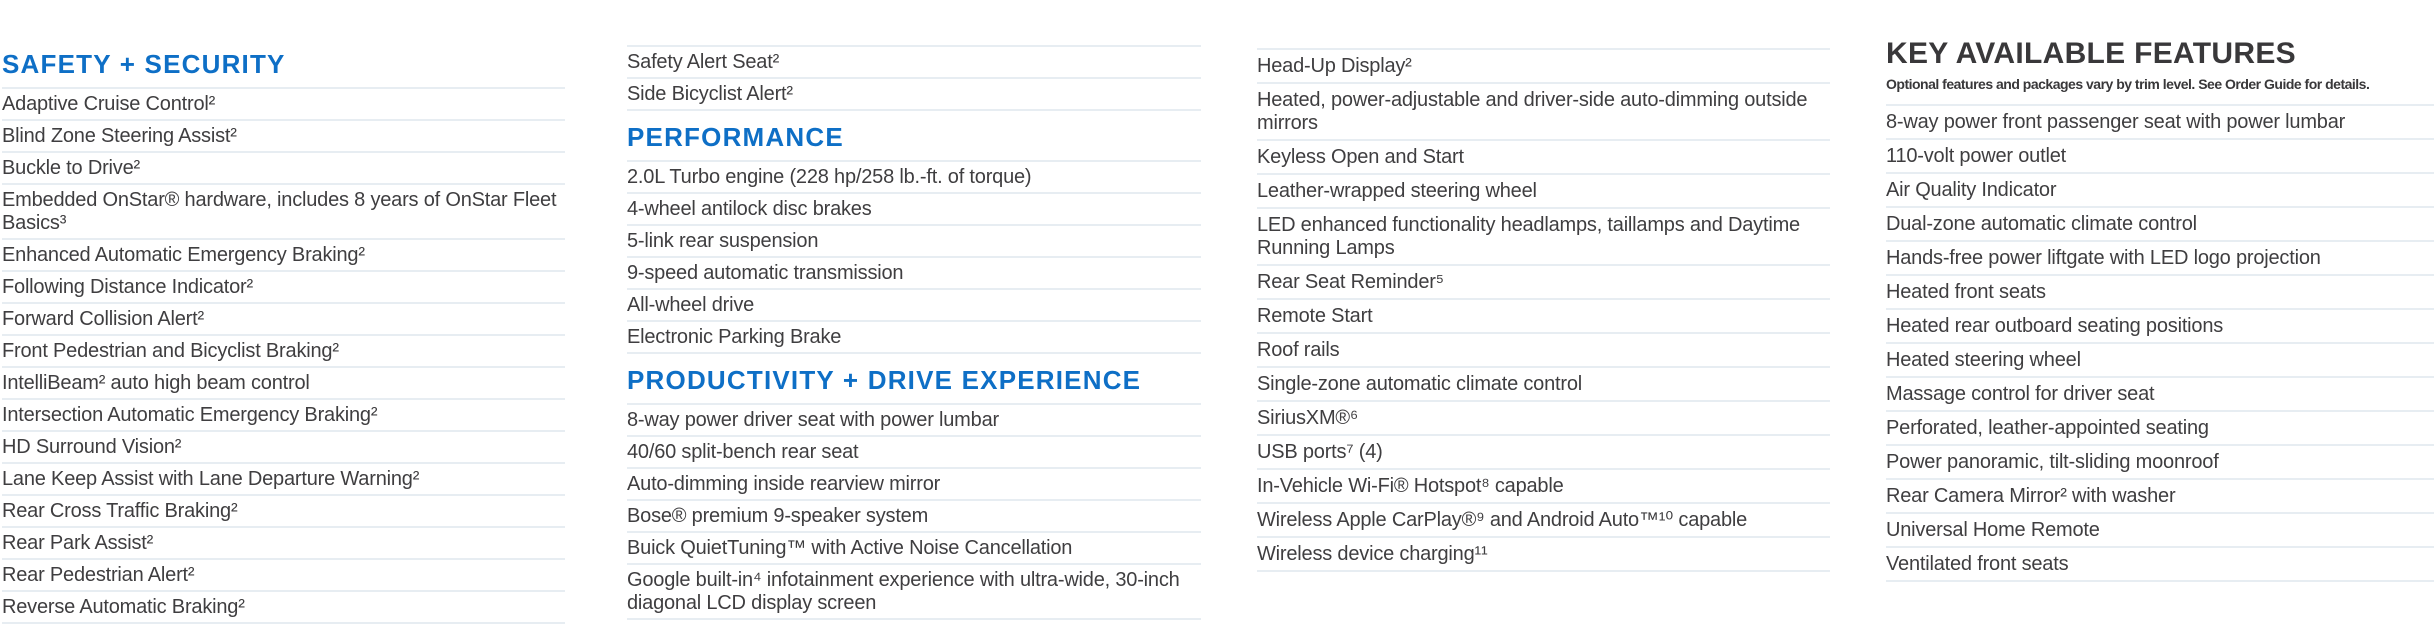 The width and height of the screenshot is (2434, 642). Describe the element at coordinates (914, 385) in the screenshot. I see `section-header-productivity-drive-experience: PRODUCTIVITY + DRIVE EXPERIENCE` at that location.